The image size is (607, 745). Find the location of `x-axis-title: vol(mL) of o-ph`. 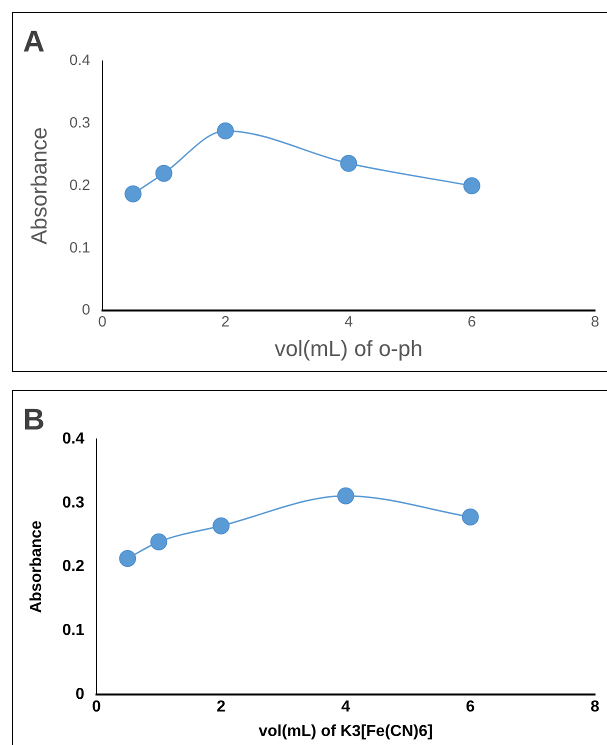

x-axis-title: vol(mL) of o-ph is located at coordinates (348, 348).